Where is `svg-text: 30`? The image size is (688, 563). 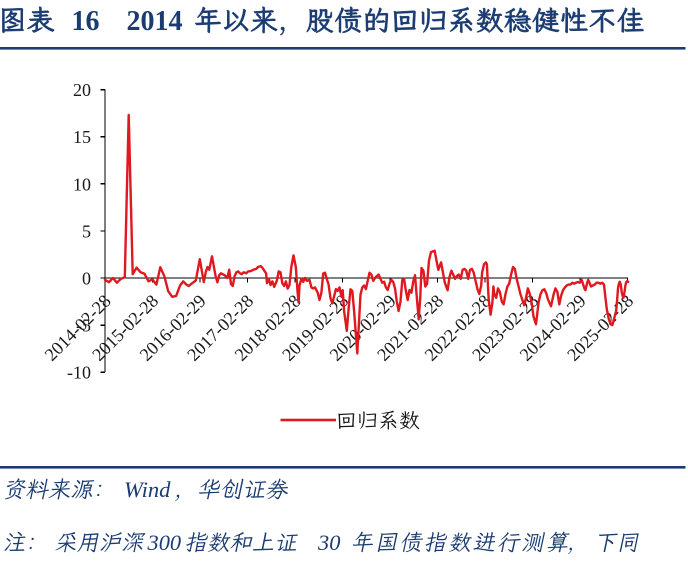 svg-text: 30 is located at coordinates (328, 542).